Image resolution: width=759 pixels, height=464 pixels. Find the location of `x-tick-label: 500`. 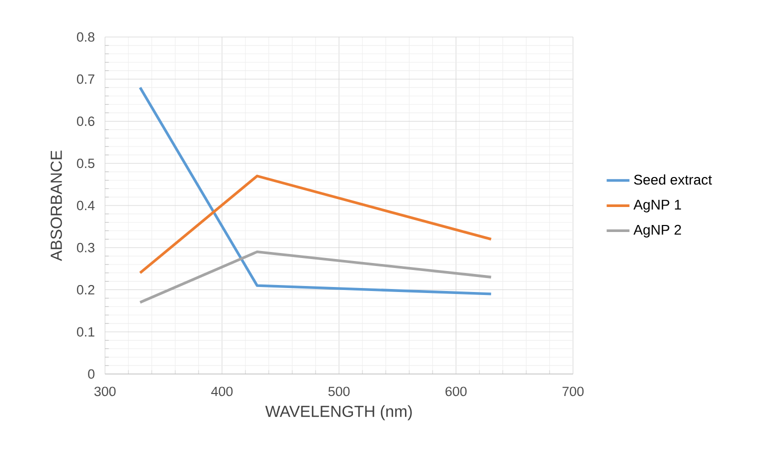

x-tick-label: 500 is located at coordinates (339, 391).